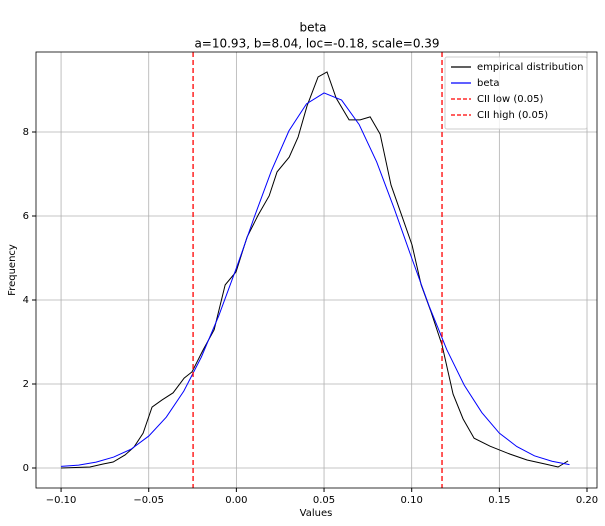  I want to click on legend-label: beta, so click(488, 83).